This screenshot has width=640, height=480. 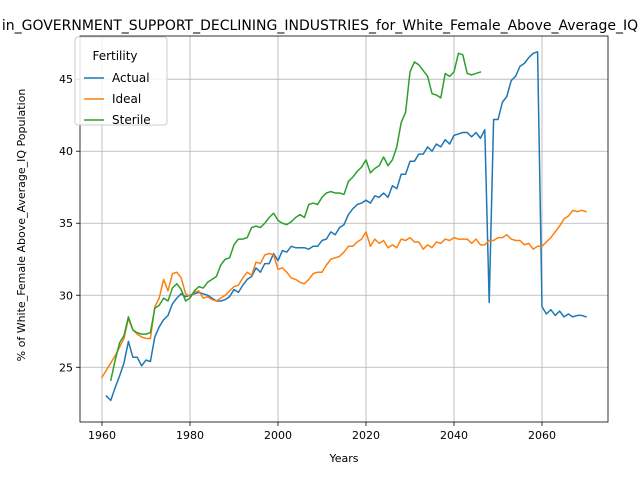 I want to click on x-tick-label: 2000, so click(x=278, y=435).